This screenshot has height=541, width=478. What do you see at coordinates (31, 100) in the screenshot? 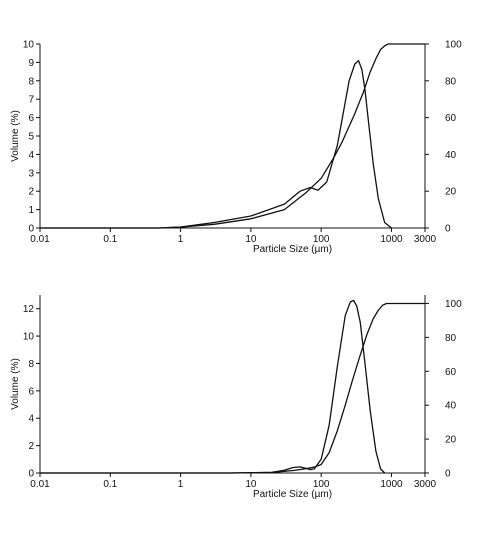
I see `y-tick-label: 7` at bounding box center [31, 100].